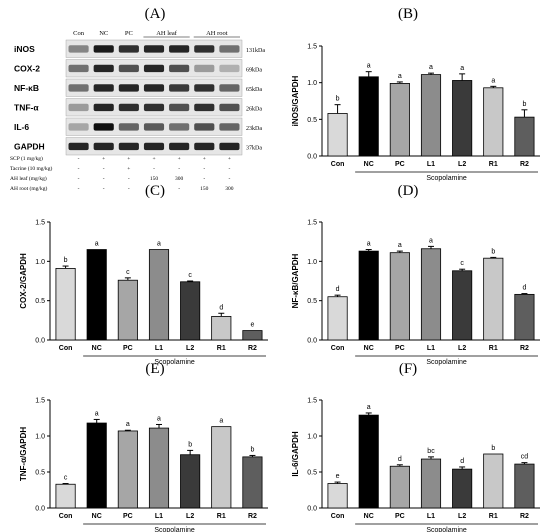 This screenshot has height=532, width=550. I want to click on wb-kda-label: 26kDa, so click(254, 109).